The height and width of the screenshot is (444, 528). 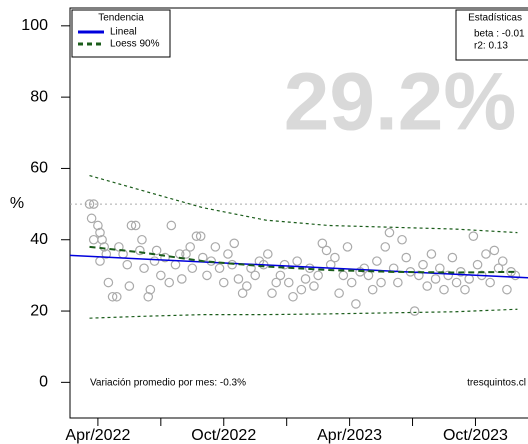 What do you see at coordinates (495, 18) in the screenshot?
I see `stats-title: Estadísticas` at bounding box center [495, 18].